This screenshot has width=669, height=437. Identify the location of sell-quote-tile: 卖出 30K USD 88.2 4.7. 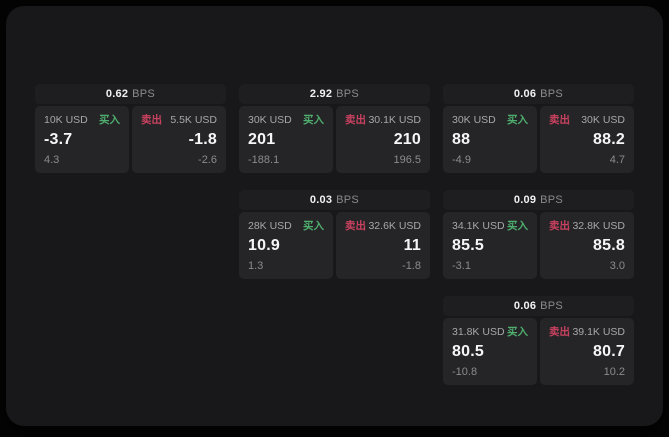
(587, 139).